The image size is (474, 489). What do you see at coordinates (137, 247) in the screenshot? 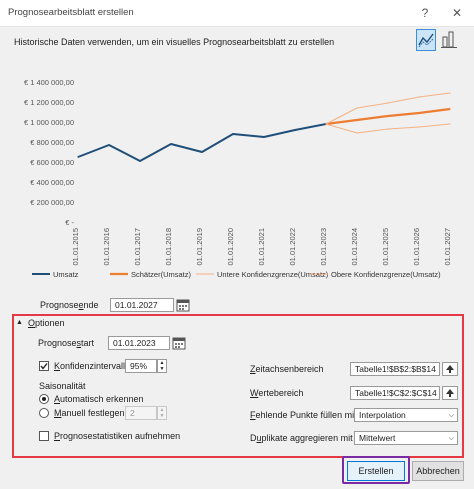
I see `x-tick-label: 01.01.2017` at bounding box center [137, 247].